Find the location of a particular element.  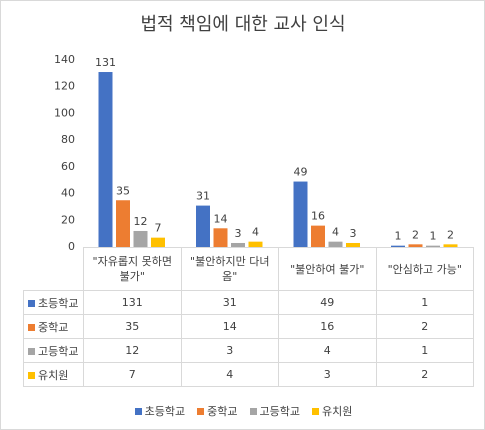

legend: 초등학교 중학교 고등학교 유치원 is located at coordinates (242, 411).